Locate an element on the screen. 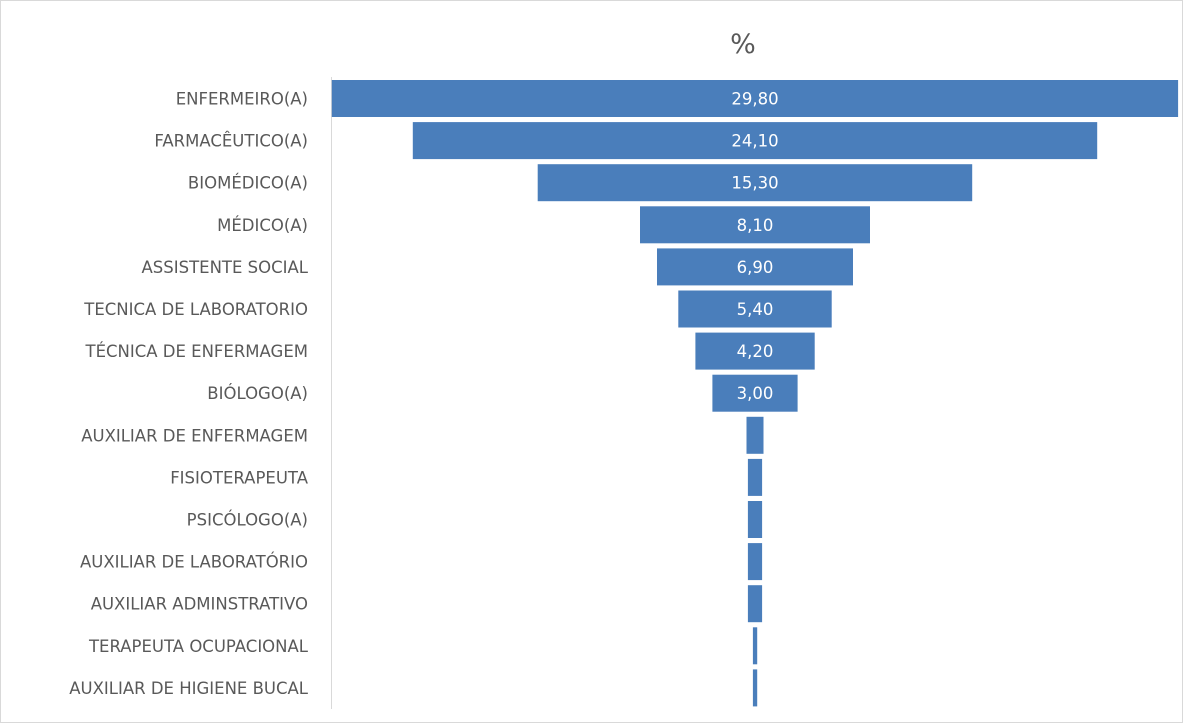  category-label: PSICÓLOGO(A) is located at coordinates (247, 520).